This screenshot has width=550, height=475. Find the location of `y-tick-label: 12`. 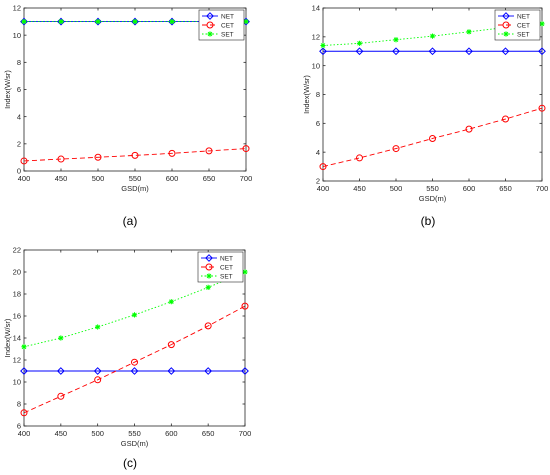

y-tick-label: 12 is located at coordinates (17, 360).